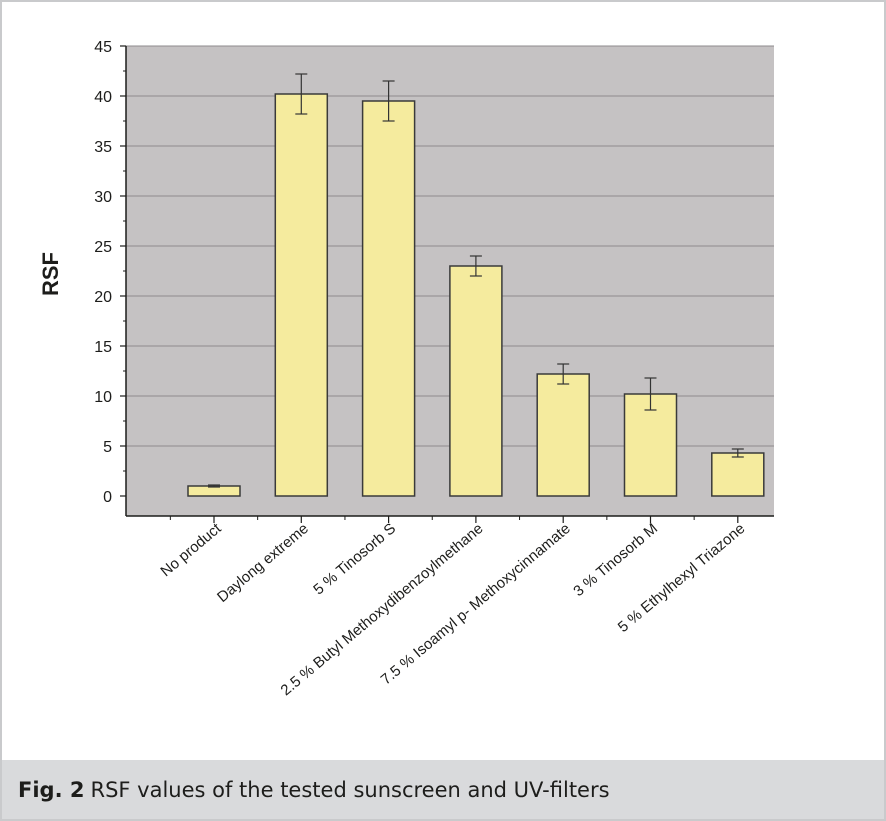  I want to click on y-tick-label: 0, so click(107, 497).